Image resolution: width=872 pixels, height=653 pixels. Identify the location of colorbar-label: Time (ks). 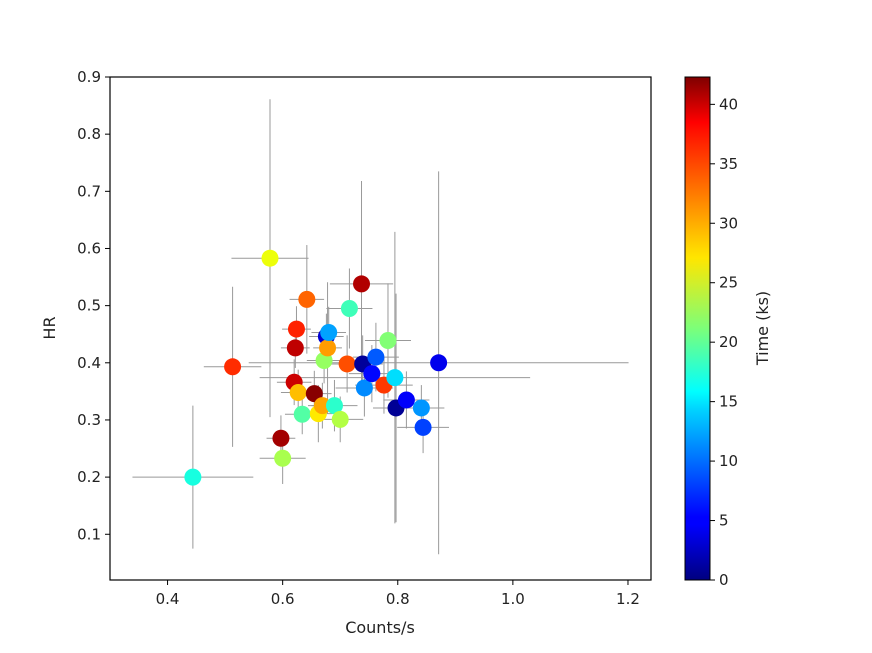
(762, 328).